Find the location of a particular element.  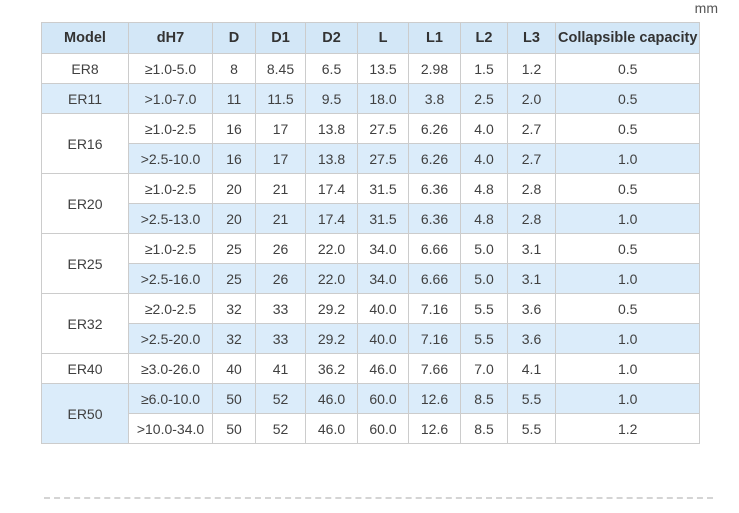

cell-d: 50 is located at coordinates (234, 398).